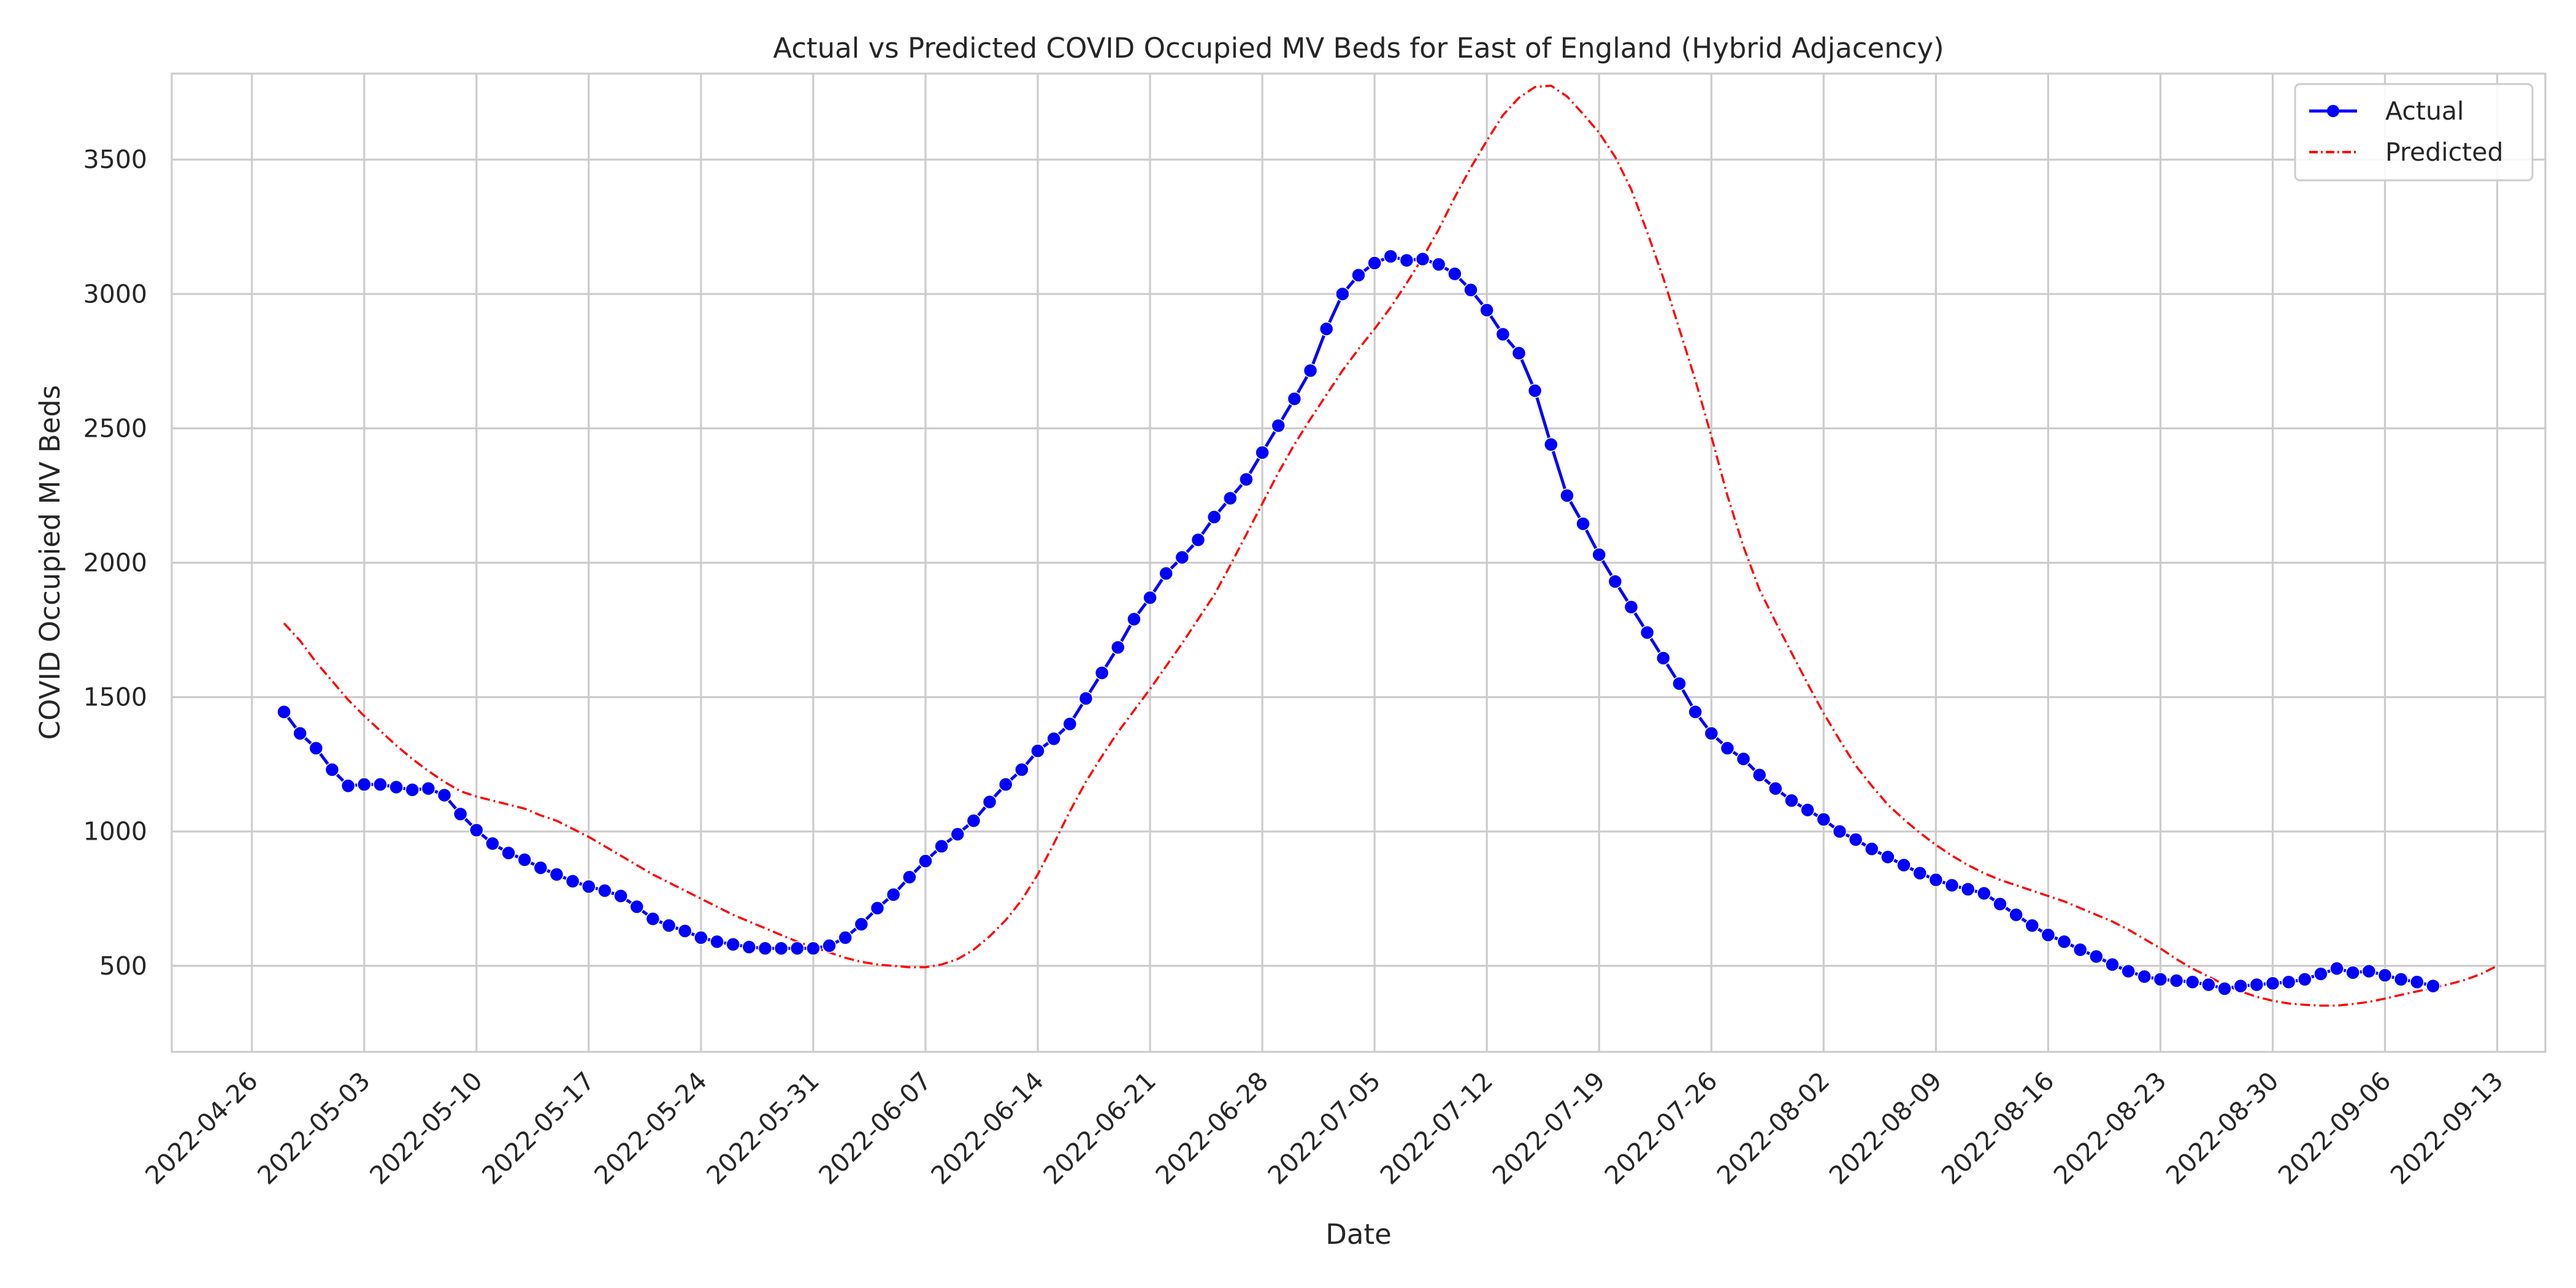  I want to click on legend: Actual Predicted, so click(2414, 132).